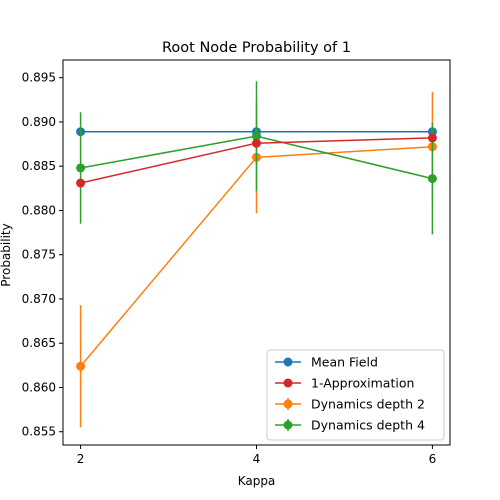  I want to click on y-tick-label: 0.865, so click(39, 343).